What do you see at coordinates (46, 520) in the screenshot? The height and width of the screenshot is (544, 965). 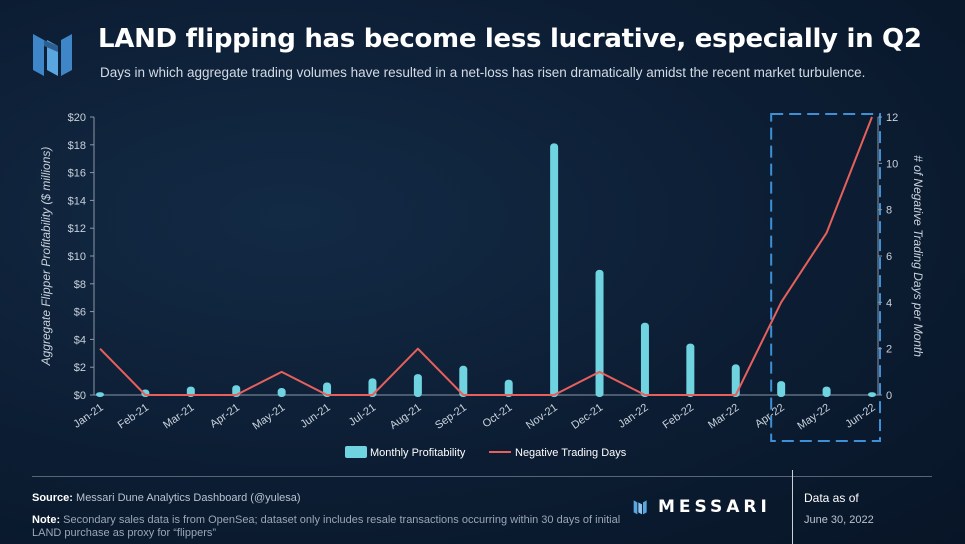 I see `note-label: Note:` at bounding box center [46, 520].